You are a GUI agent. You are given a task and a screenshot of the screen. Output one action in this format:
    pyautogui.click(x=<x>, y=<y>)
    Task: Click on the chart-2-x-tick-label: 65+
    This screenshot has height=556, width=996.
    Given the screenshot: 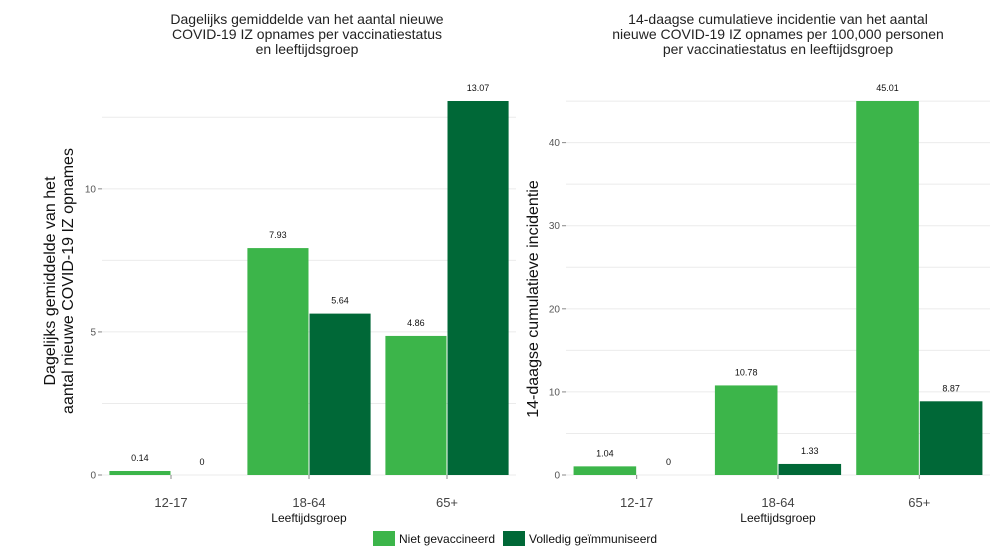 What is the action you would take?
    pyautogui.click(x=919, y=502)
    